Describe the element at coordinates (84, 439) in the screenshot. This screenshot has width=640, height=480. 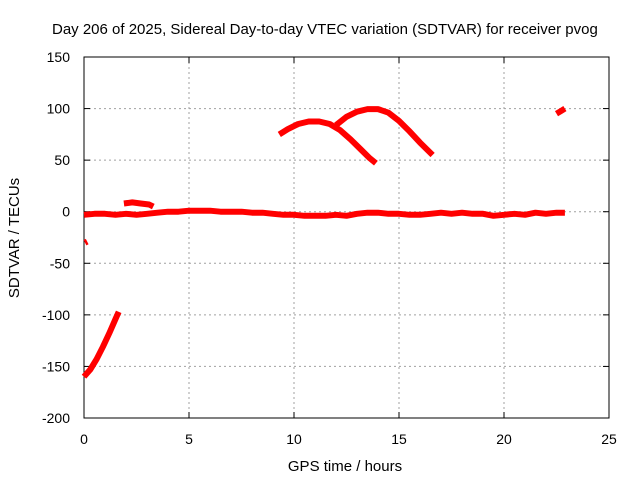
I see `x-tick-label: 0` at that location.